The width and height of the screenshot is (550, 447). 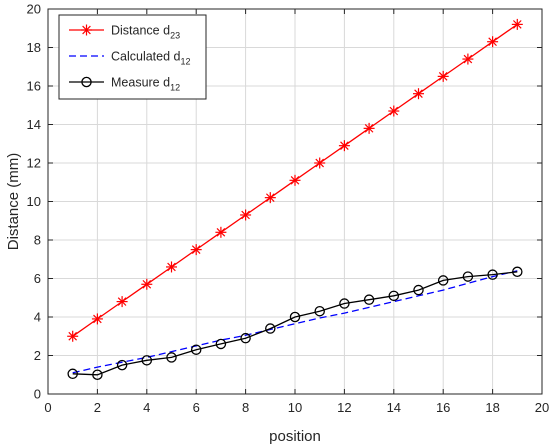 I want to click on y-axis-label: Distance (mm), so click(x=13, y=202).